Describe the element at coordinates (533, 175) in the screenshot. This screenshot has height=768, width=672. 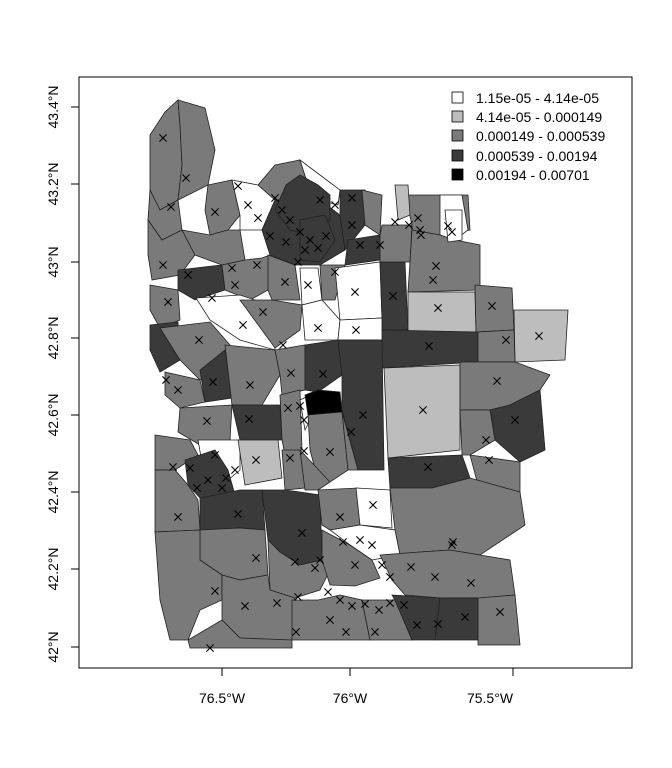
I see `legend-label-4: 0.00194 - 0.00701` at that location.